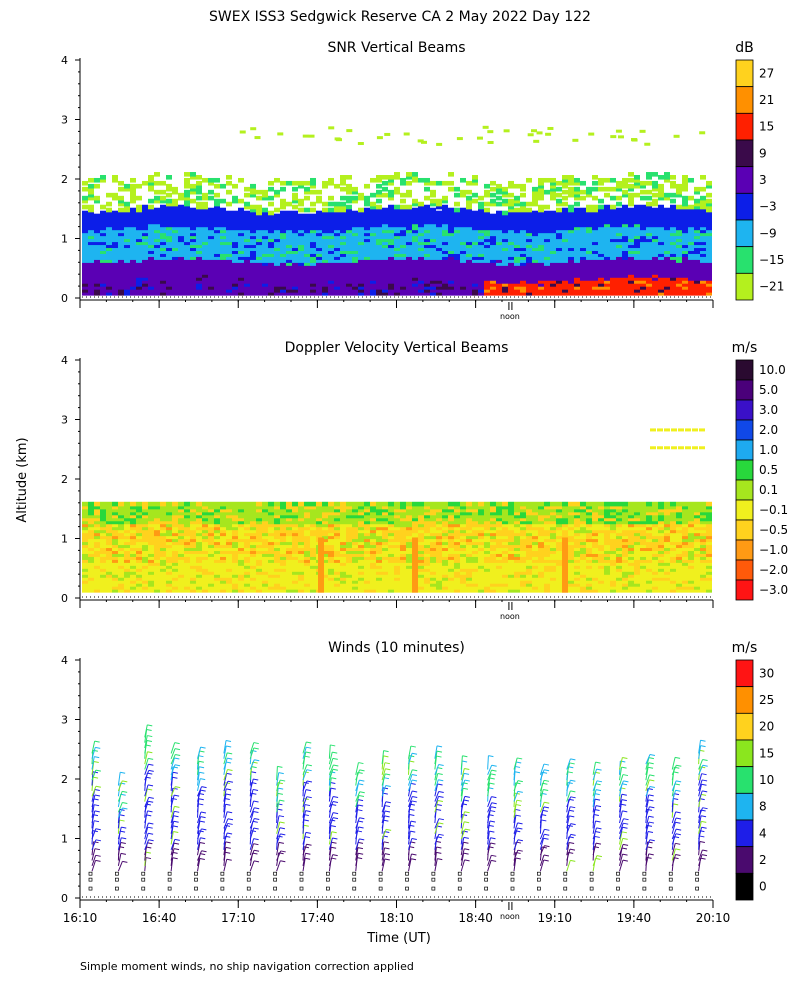 The height and width of the screenshot is (1004, 800). I want to click on colorbar-label: 27, so click(766, 73).